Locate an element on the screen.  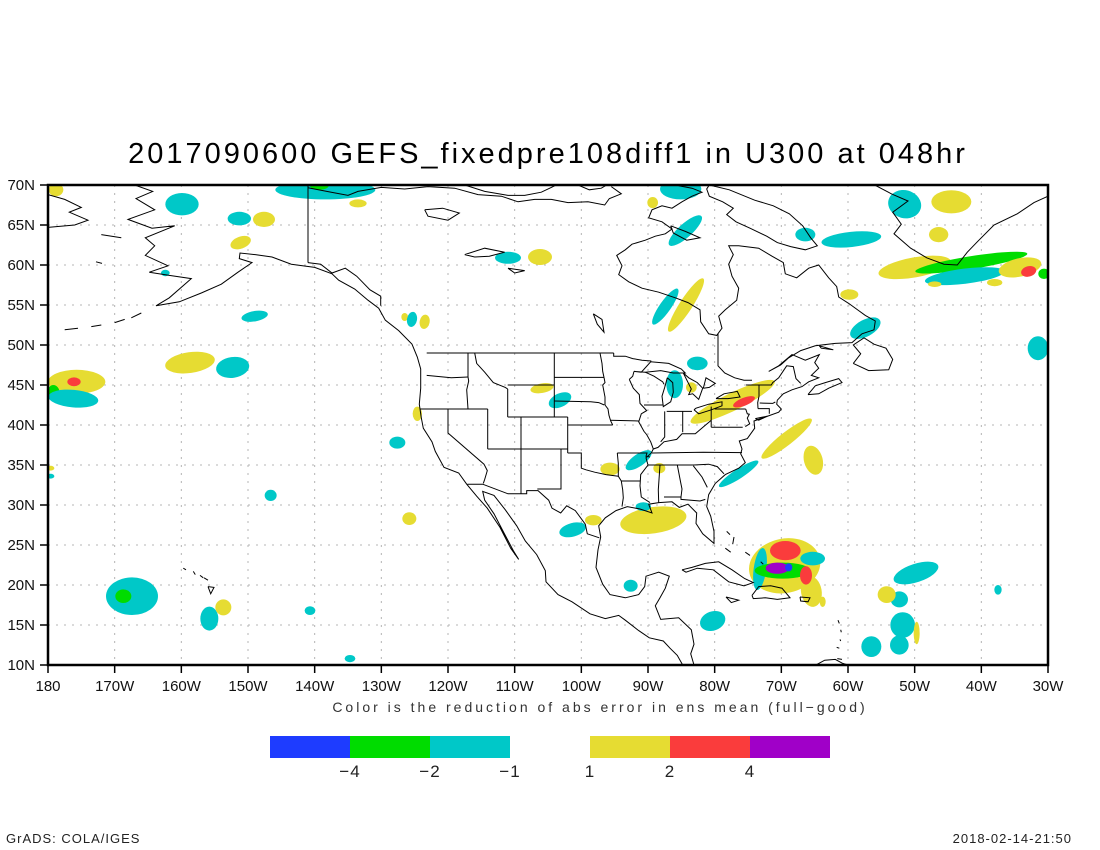
lat-tick-label: 60N is located at coordinates (21, 265).